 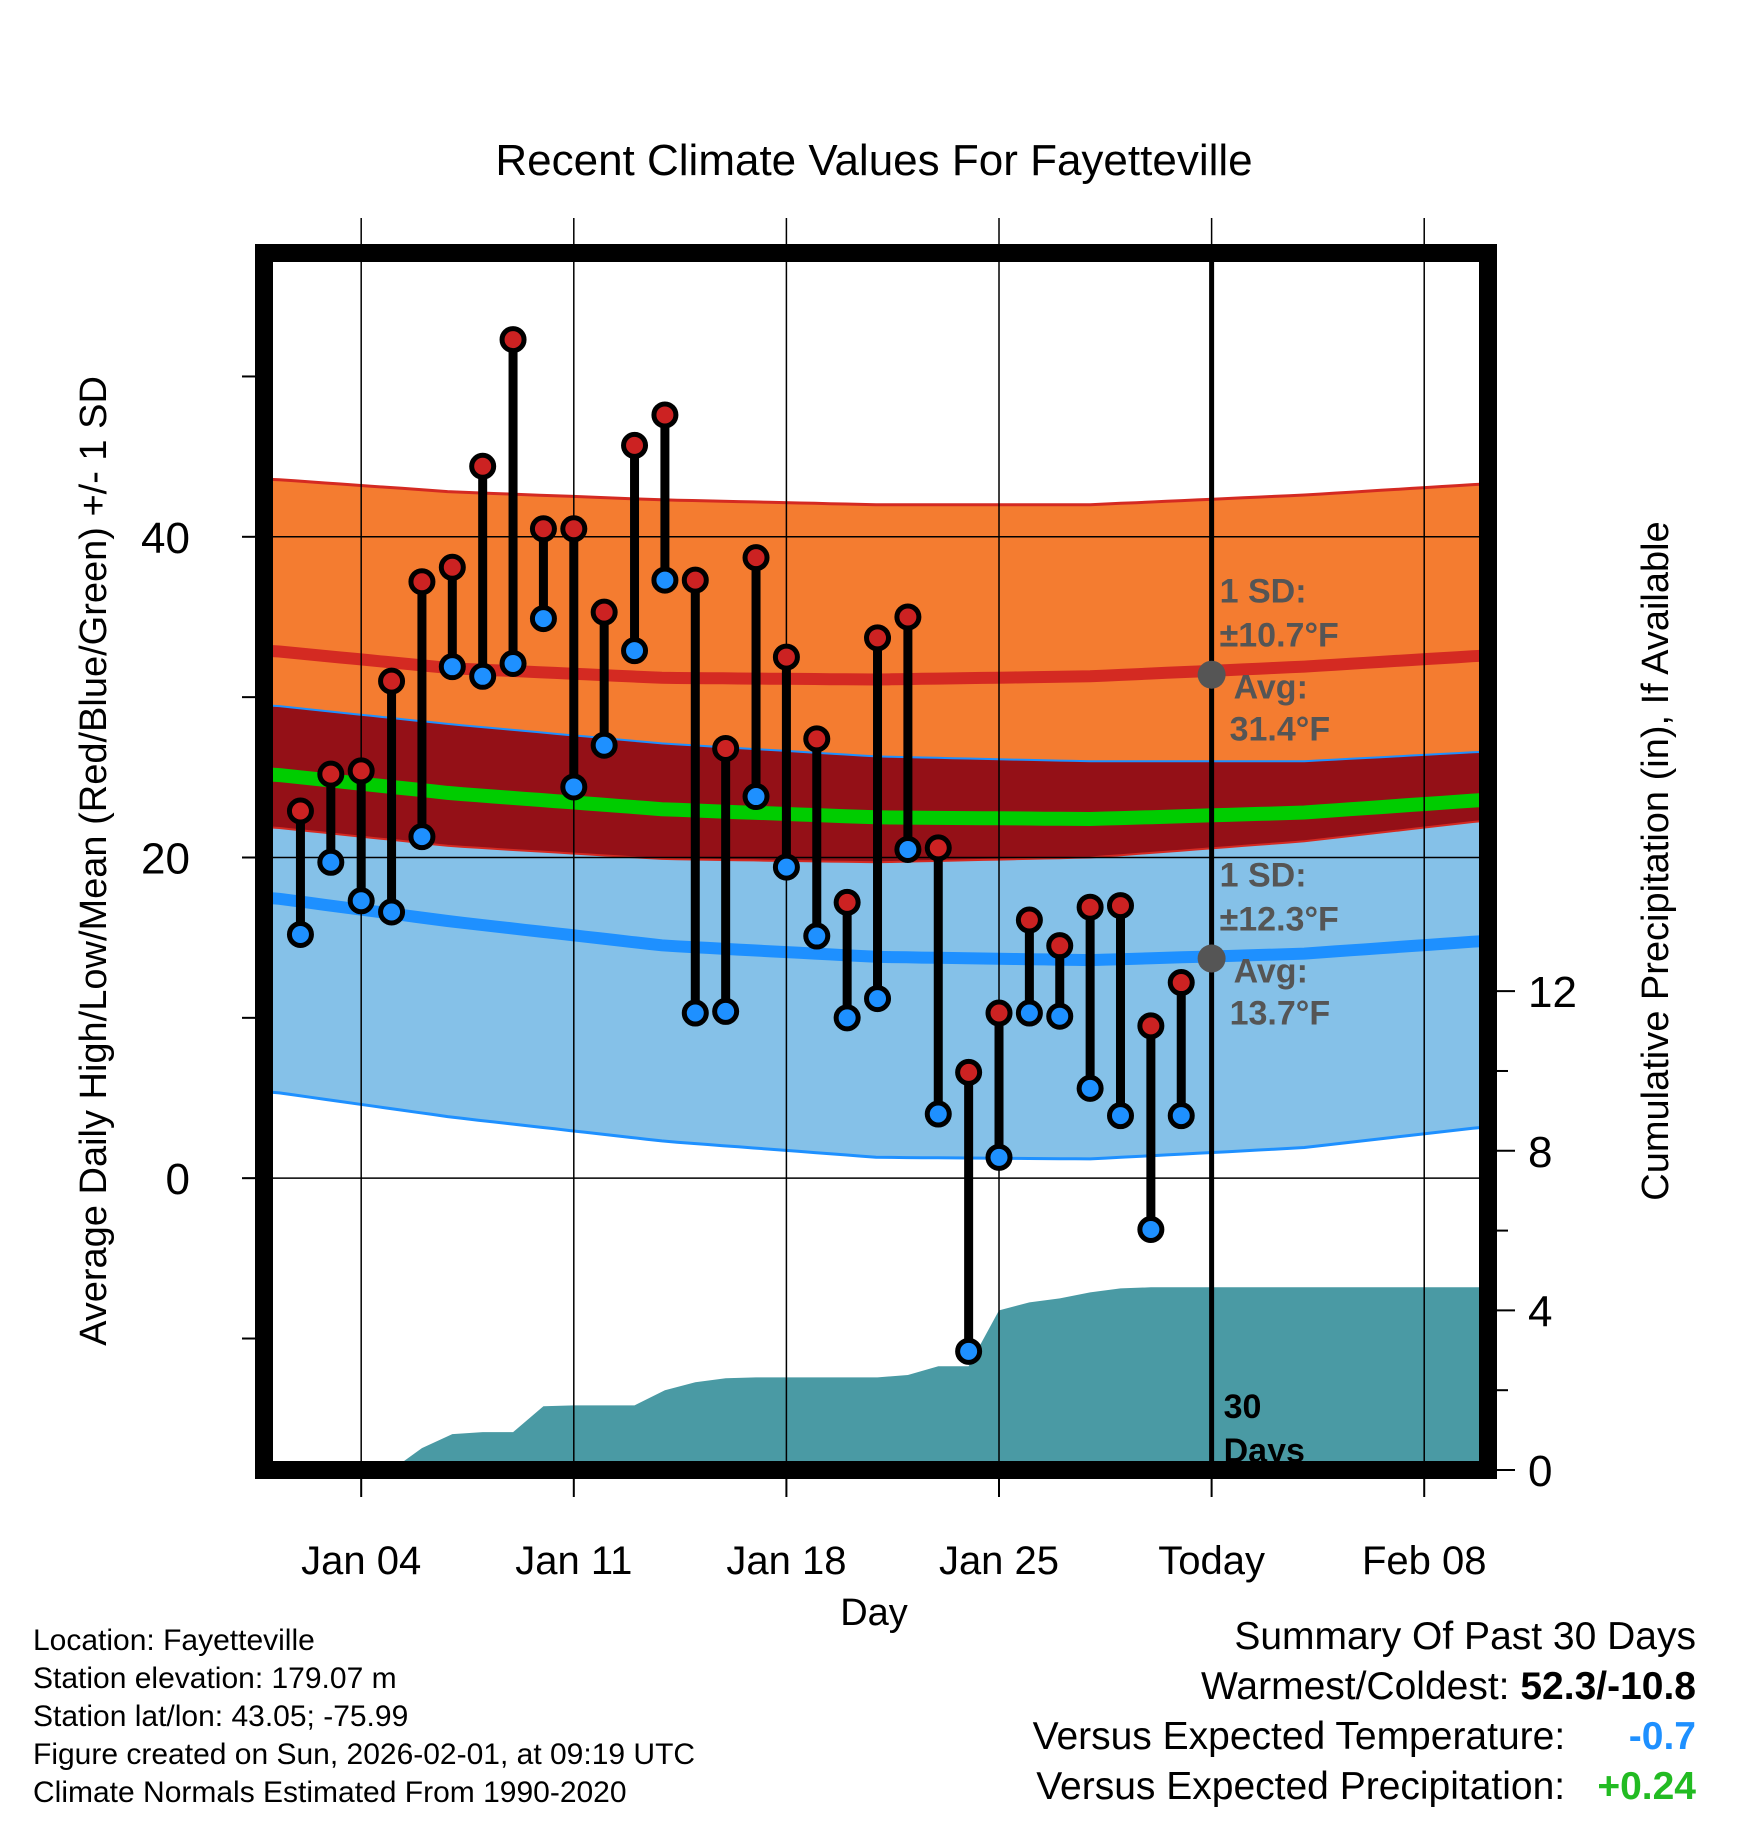 I want to click on x-tick-label: Jan 25, so click(x=999, y=1561).